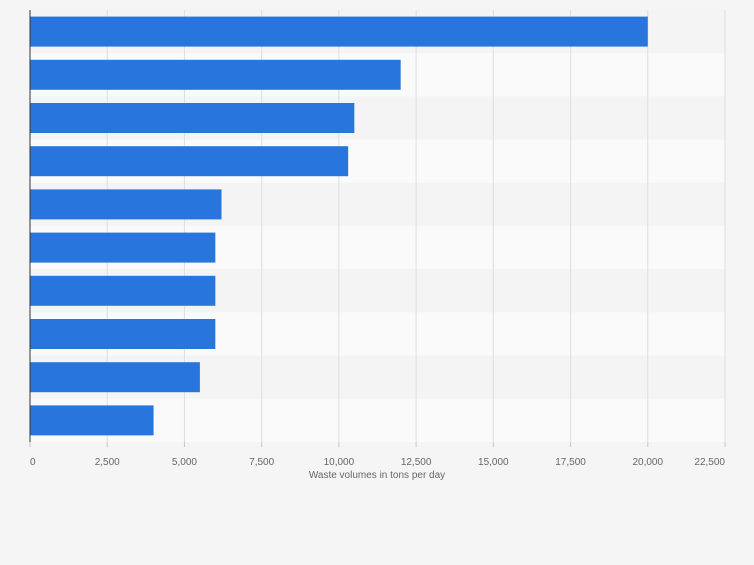 The height and width of the screenshot is (565, 754). What do you see at coordinates (261, 462) in the screenshot?
I see `x-tick-label-7500: 7,500` at bounding box center [261, 462].